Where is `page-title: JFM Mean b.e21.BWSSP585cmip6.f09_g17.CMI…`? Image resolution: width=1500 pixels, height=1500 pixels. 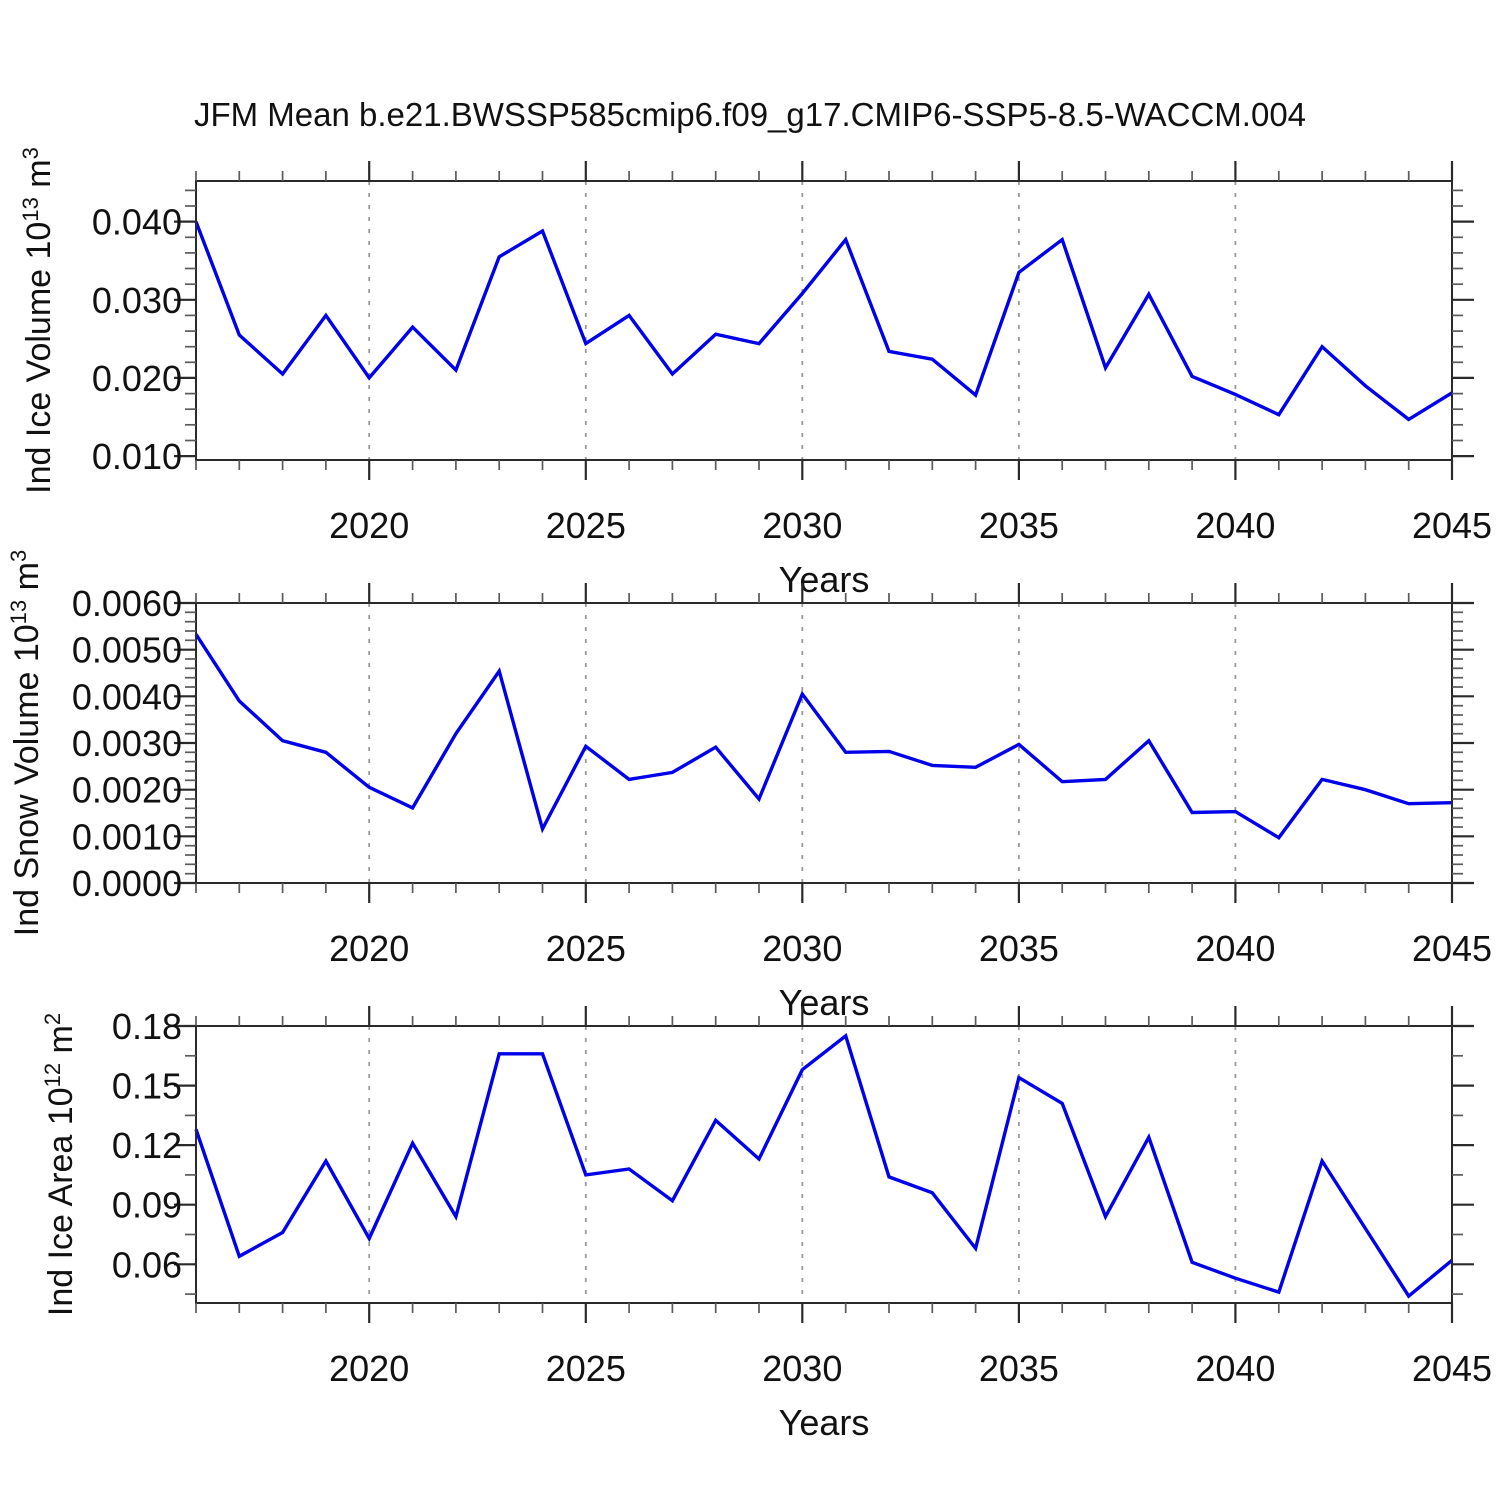 page-title: JFM Mean b.e21.BWSSP585cmip6.f09_g17.CMI… is located at coordinates (750, 114).